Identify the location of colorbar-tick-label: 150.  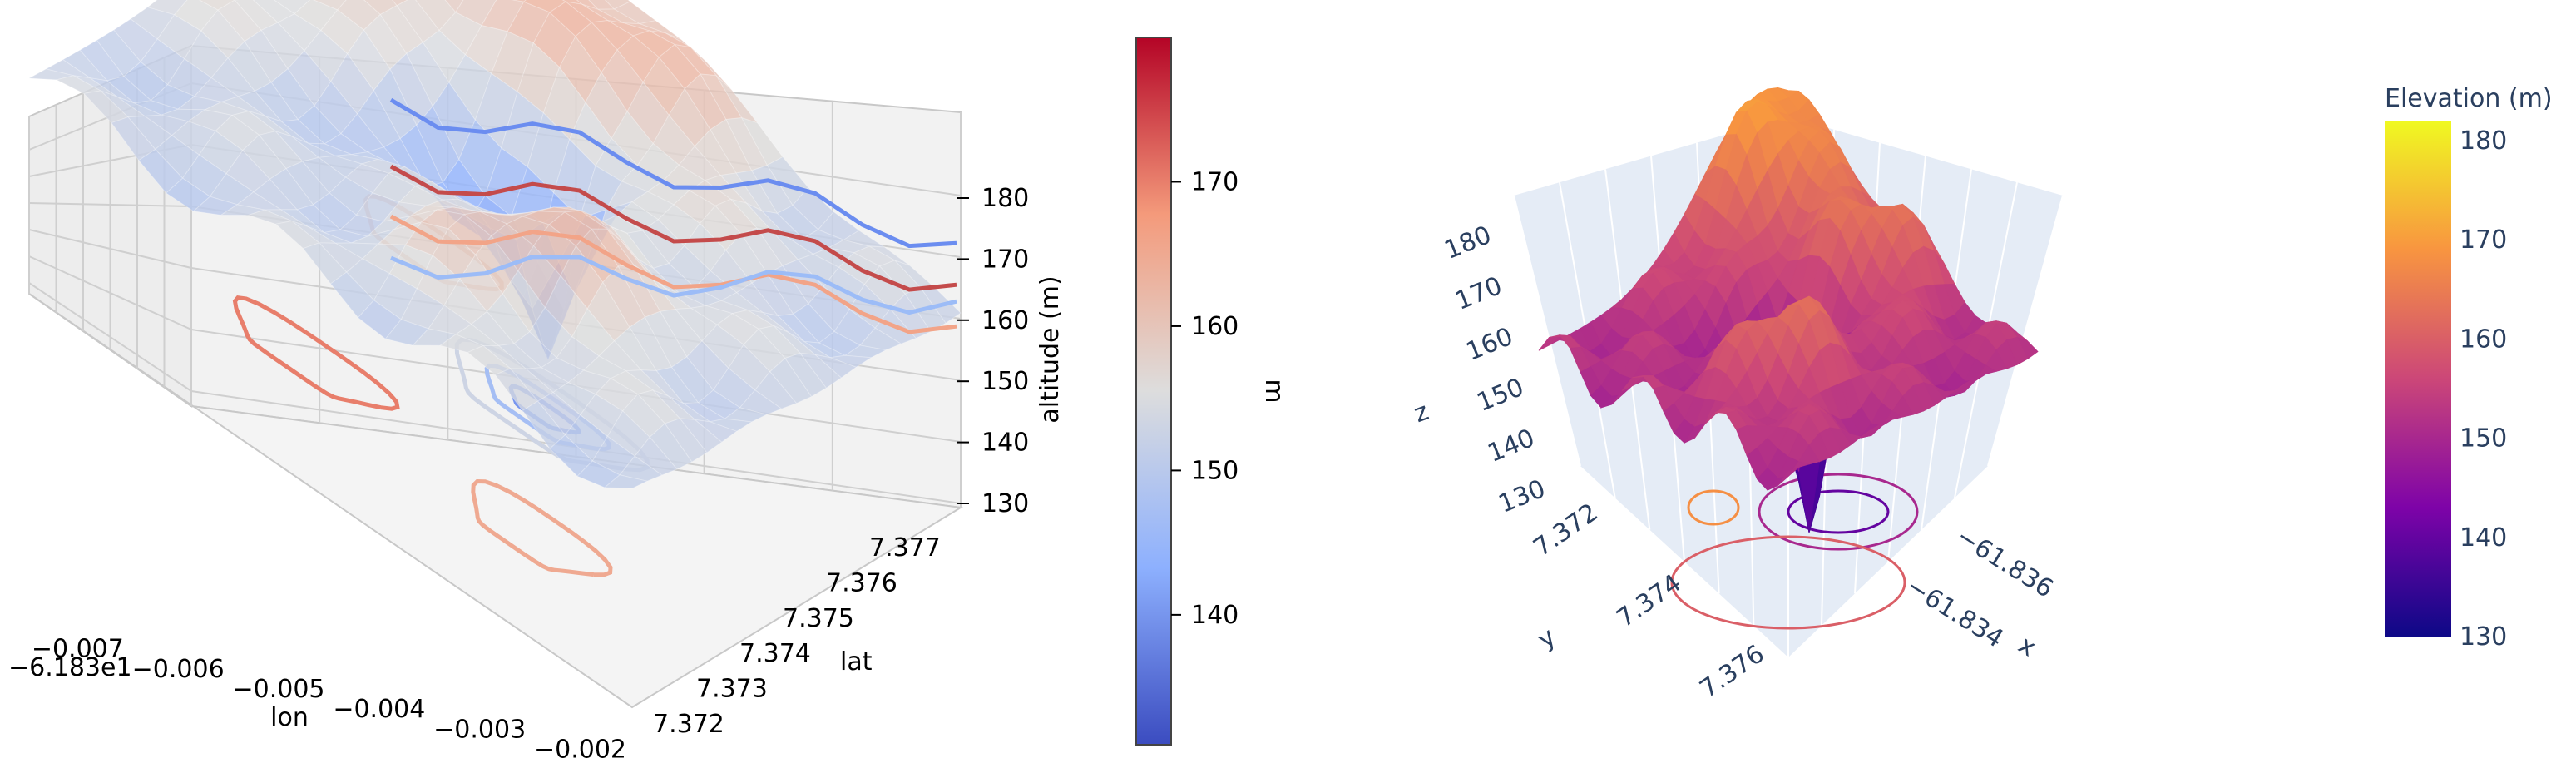
(1215, 470).